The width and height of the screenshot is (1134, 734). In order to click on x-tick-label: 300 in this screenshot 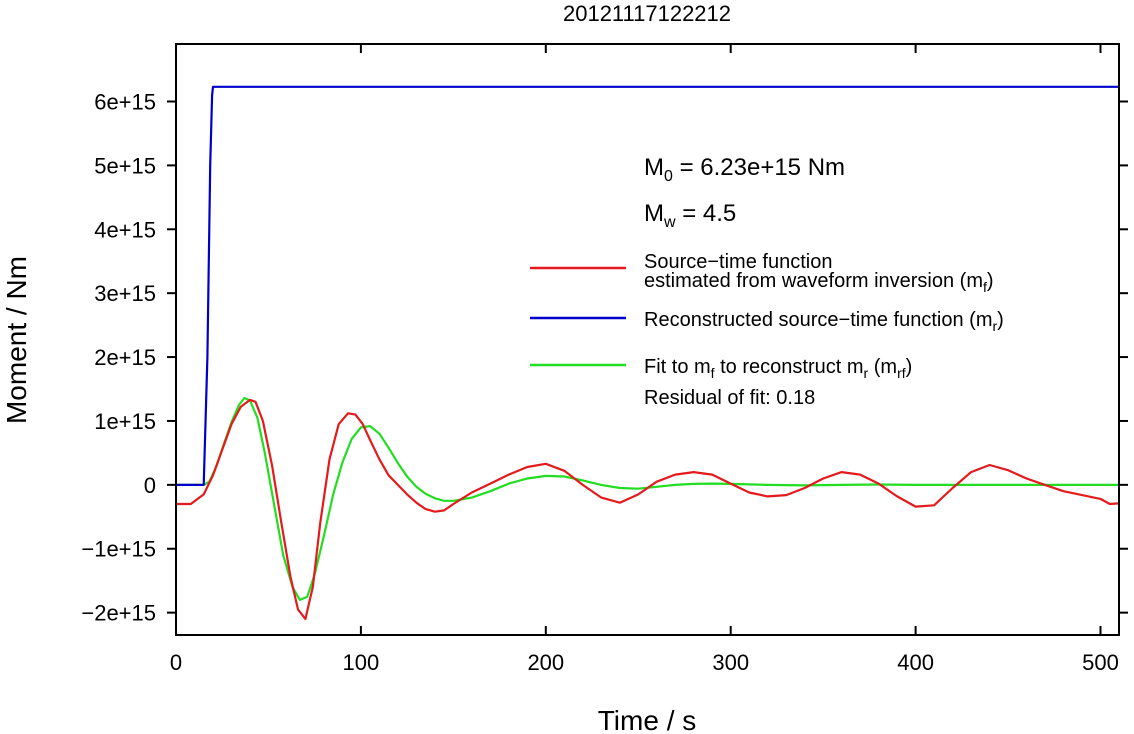, I will do `click(730, 662)`.